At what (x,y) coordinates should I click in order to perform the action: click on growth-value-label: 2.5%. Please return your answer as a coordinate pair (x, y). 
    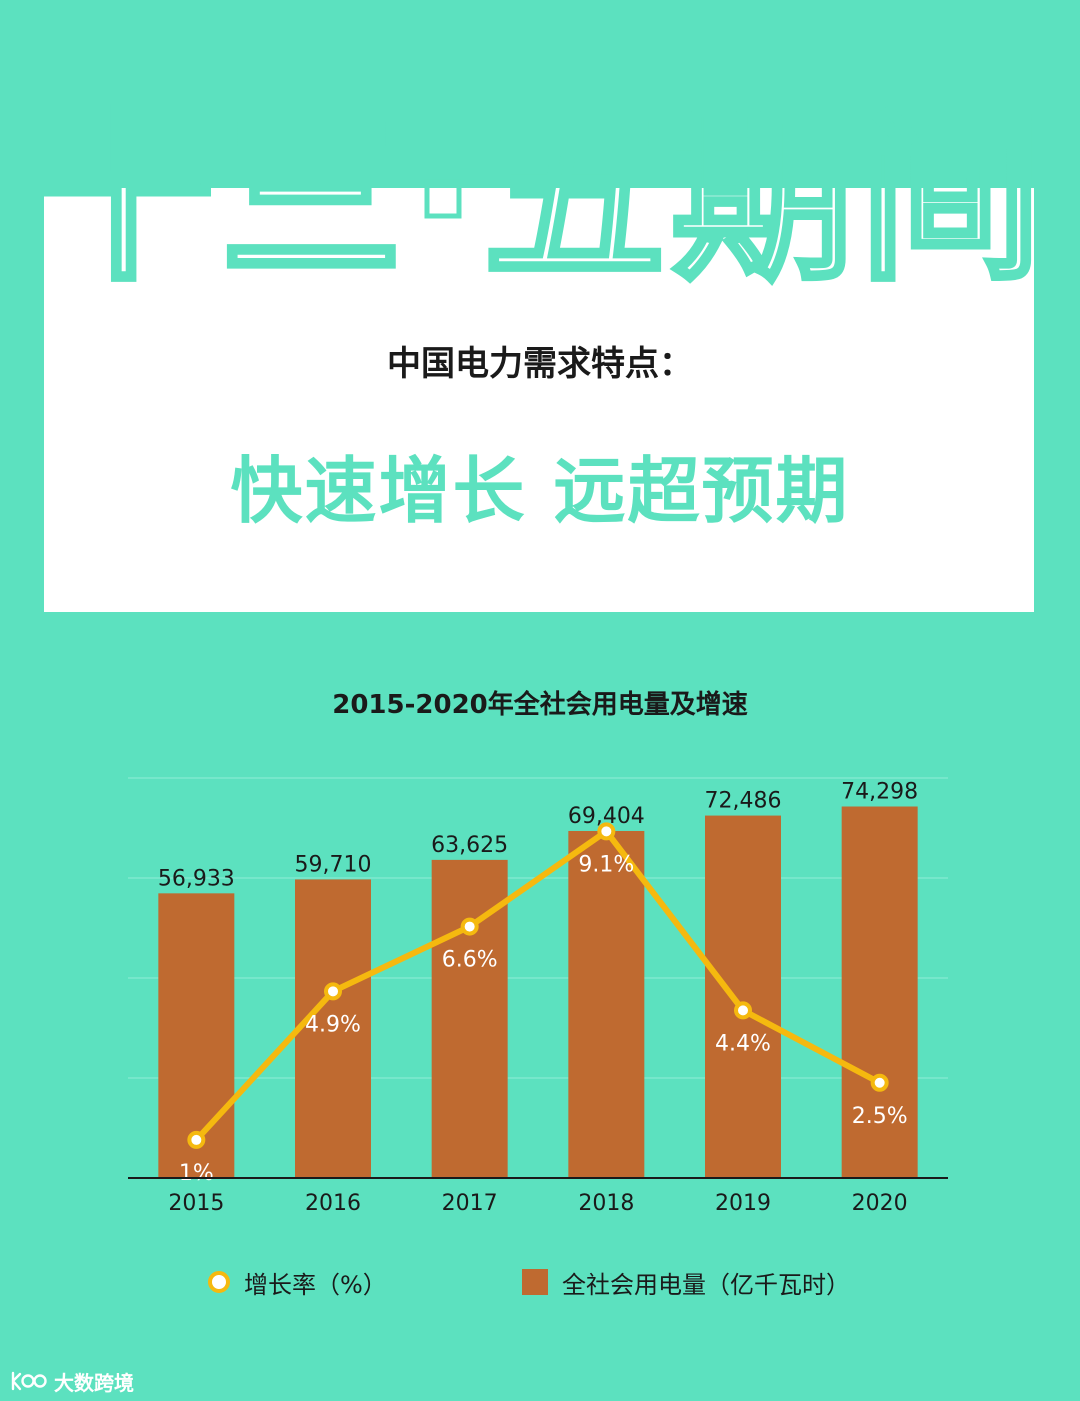
    Looking at the image, I should click on (880, 1116).